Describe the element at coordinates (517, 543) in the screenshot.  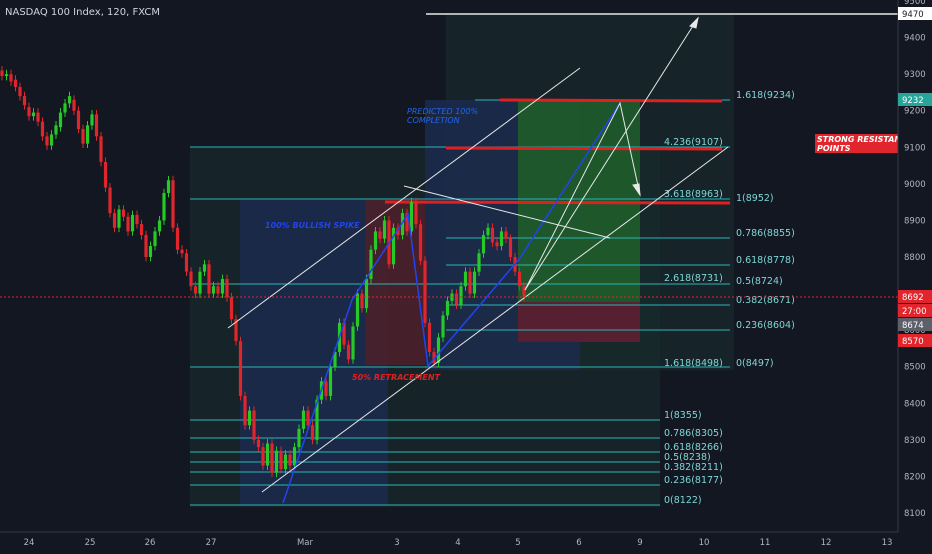
I see `time-tick-label: 5` at that location.